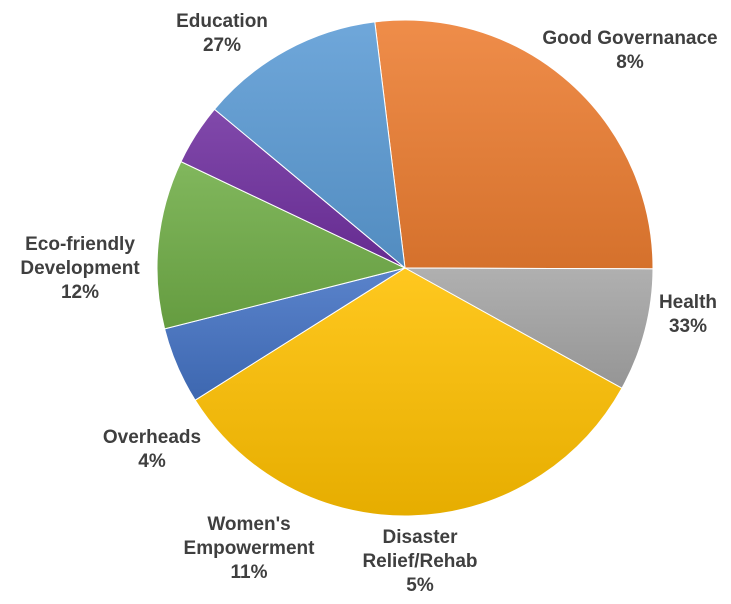 This screenshot has height=604, width=731. I want to click on pie-slice-eco-friendly-development, so click(309, 145).